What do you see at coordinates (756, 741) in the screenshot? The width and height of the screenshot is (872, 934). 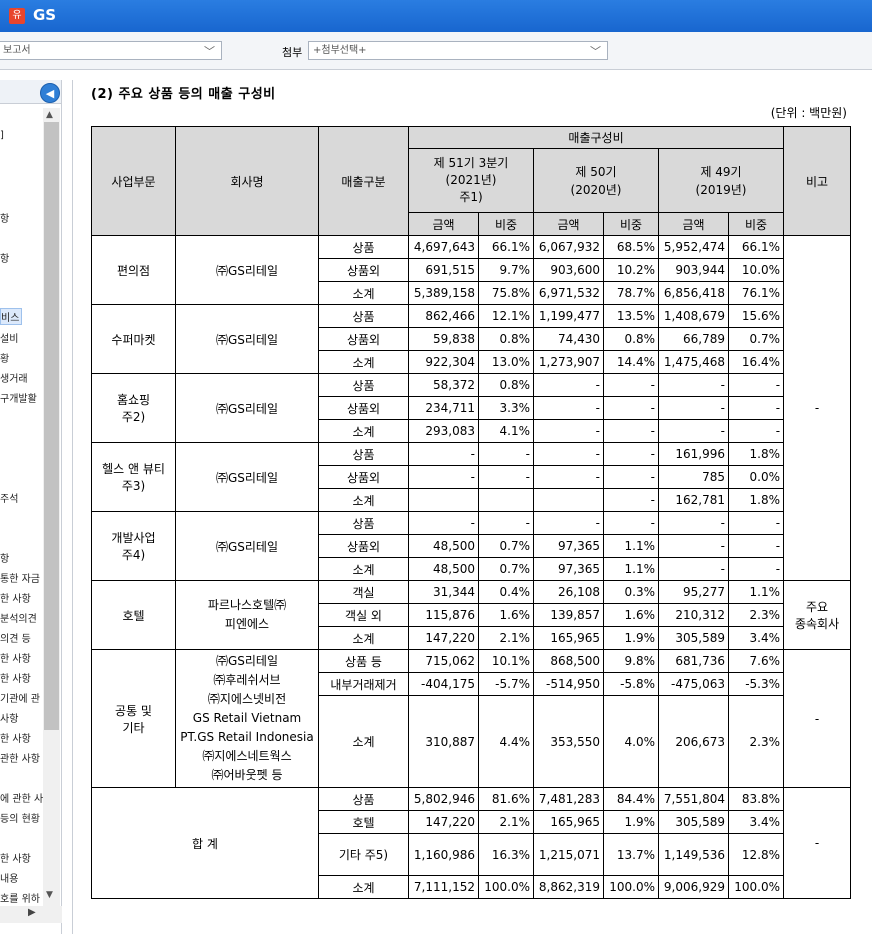 I see `ratio-cell: 2.3%` at bounding box center [756, 741].